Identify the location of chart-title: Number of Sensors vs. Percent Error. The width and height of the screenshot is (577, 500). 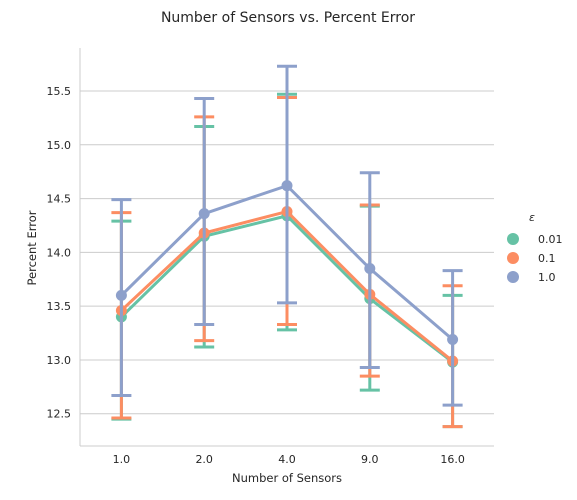
(288, 18).